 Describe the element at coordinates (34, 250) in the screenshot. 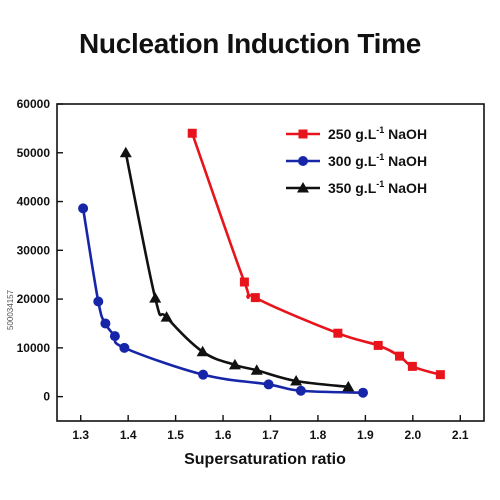

I see `y-tick-label: 30000` at that location.